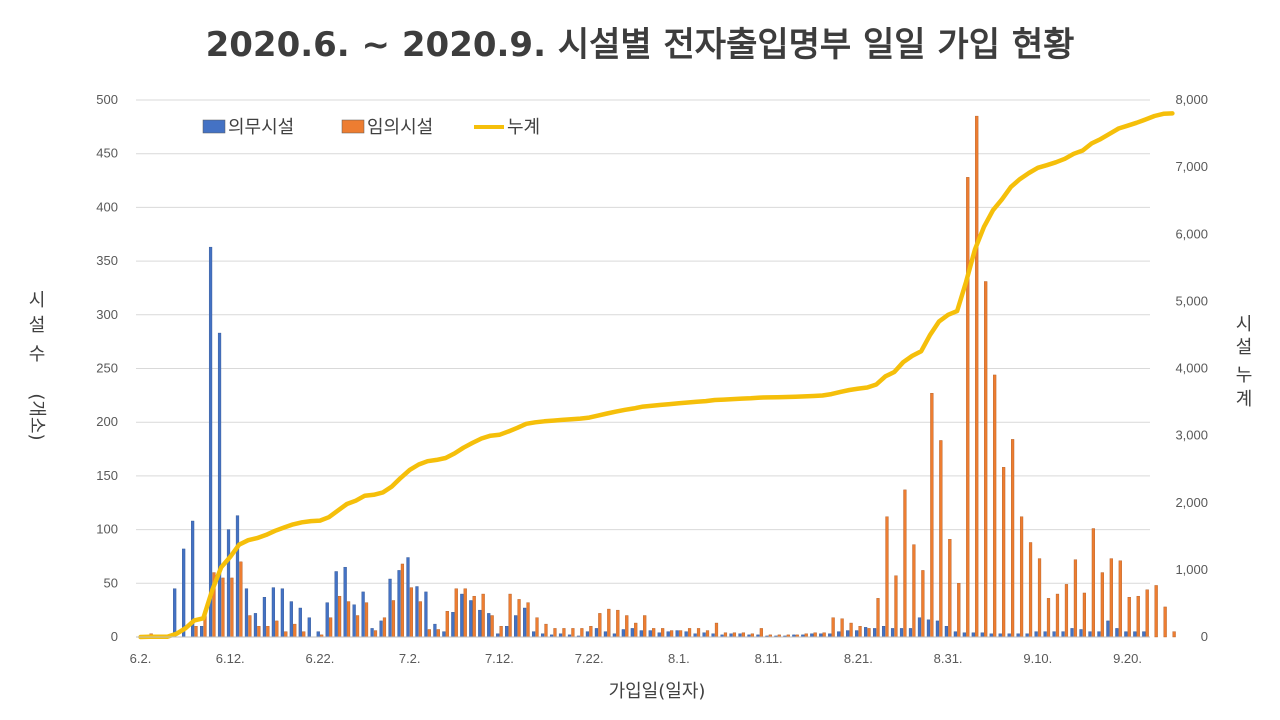 This screenshot has height=720, width=1280. What do you see at coordinates (410, 658) in the screenshot?
I see `x-tick-label: 7.2.` at bounding box center [410, 658].